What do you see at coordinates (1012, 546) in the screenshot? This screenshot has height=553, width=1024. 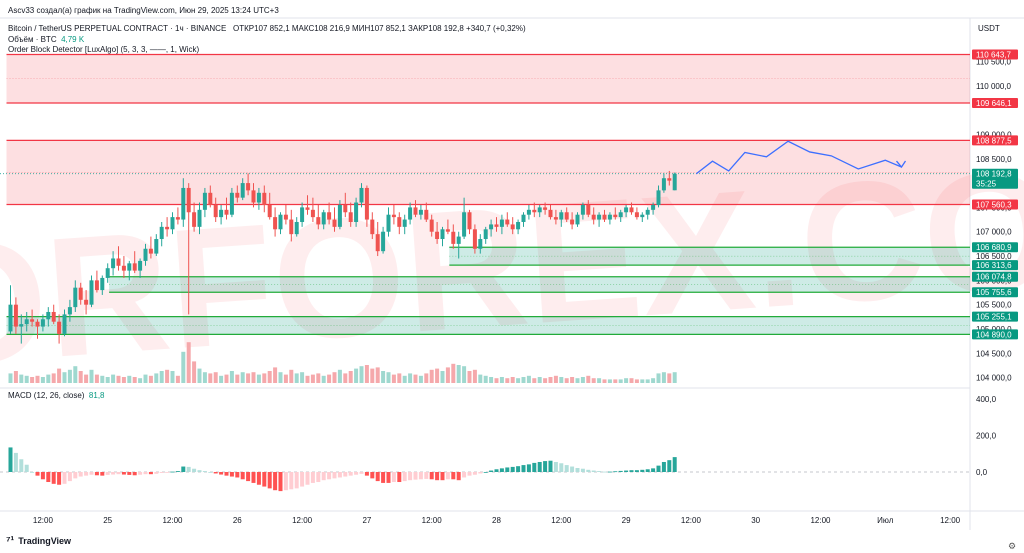 I see `gear-icon: ⚙` at bounding box center [1012, 546].